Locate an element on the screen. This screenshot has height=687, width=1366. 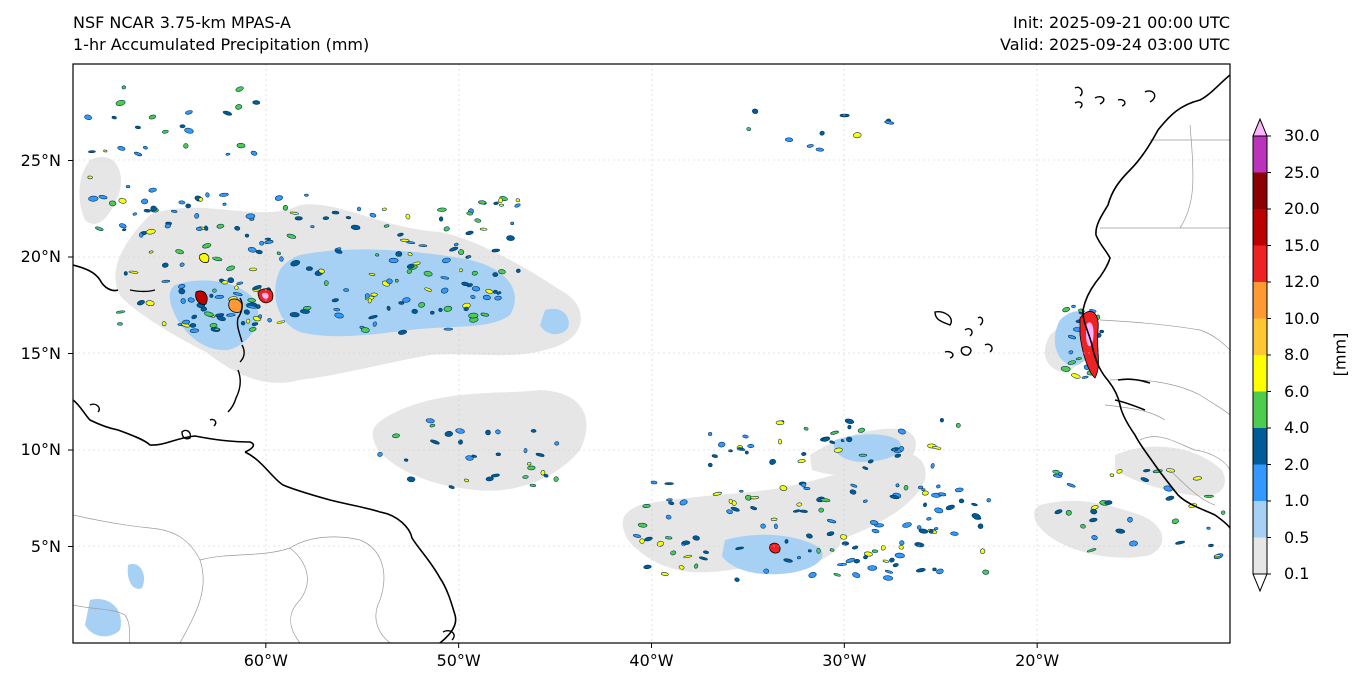
lon-tick-label: 60°W is located at coordinates (265, 660).